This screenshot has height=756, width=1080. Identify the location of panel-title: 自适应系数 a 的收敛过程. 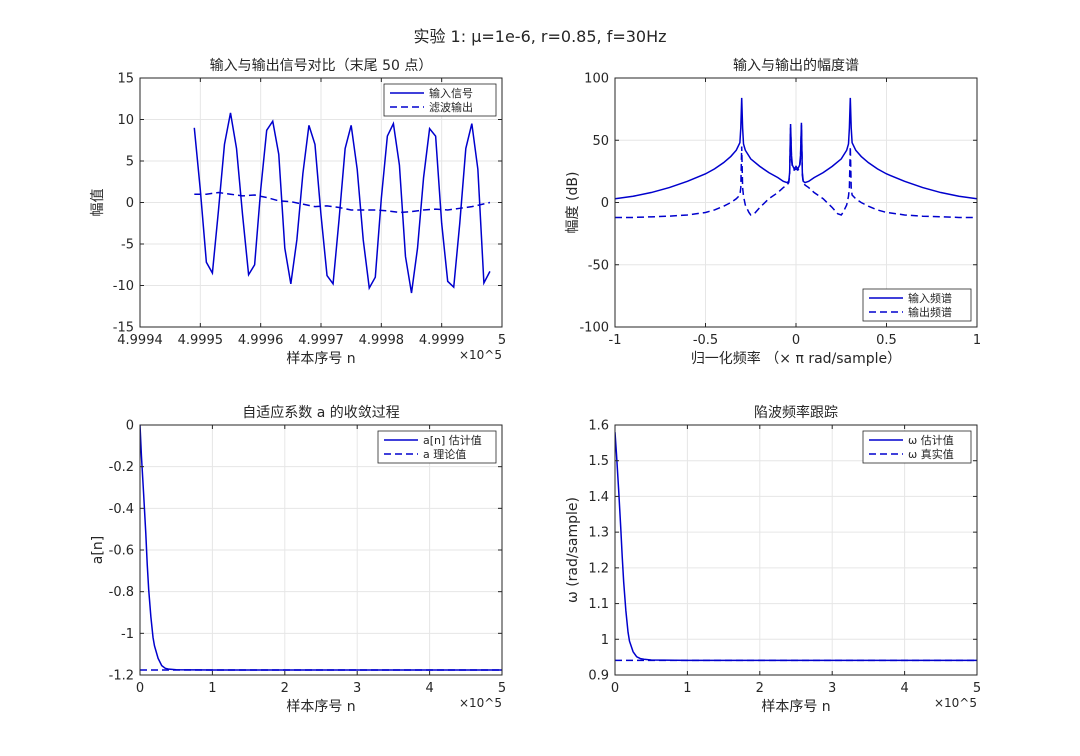
(320, 412).